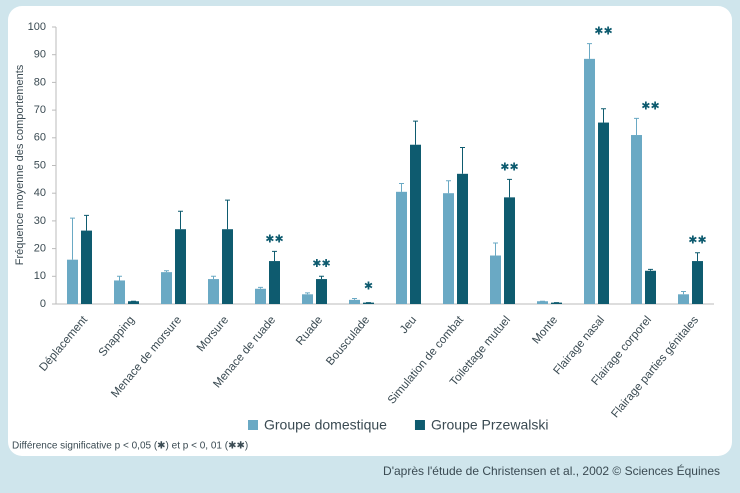  What do you see at coordinates (40, 110) in the screenshot?
I see `y-tick-label: 70` at bounding box center [40, 110].